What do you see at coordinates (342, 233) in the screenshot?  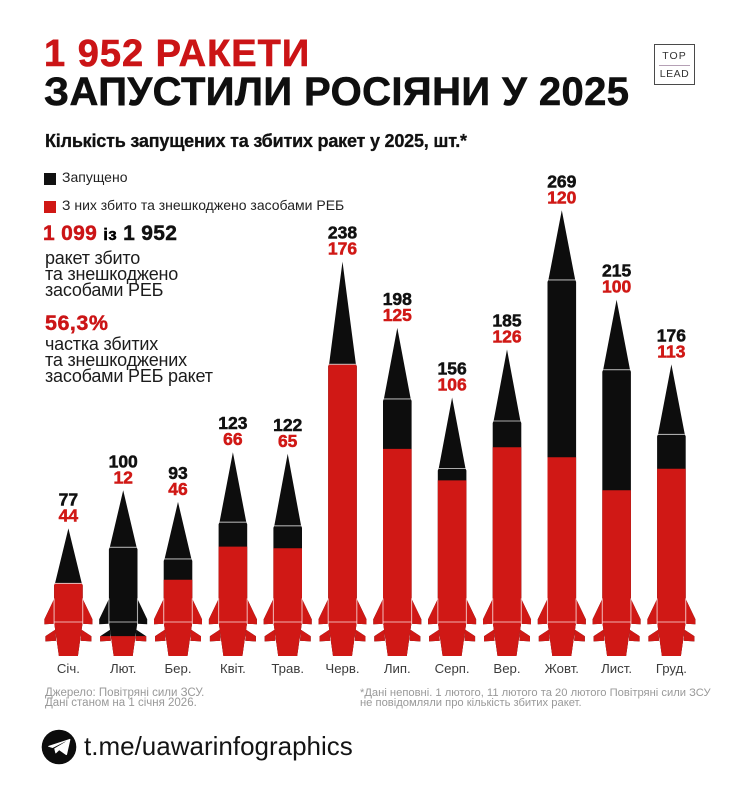 I see `svg-text: 238` at bounding box center [342, 233].